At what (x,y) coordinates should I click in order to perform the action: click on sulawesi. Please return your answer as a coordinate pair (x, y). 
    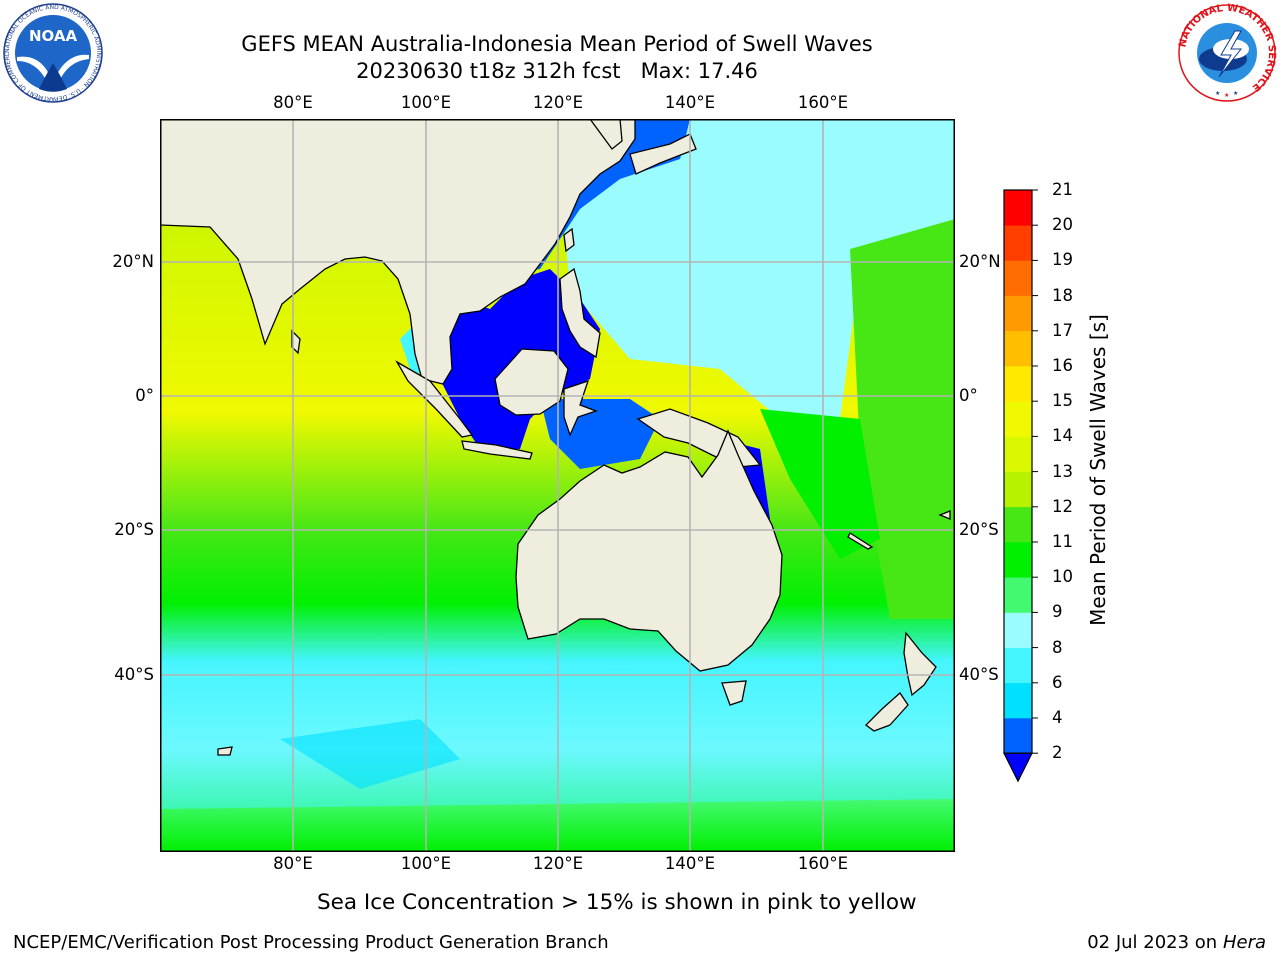
    Looking at the image, I should click on (580, 408).